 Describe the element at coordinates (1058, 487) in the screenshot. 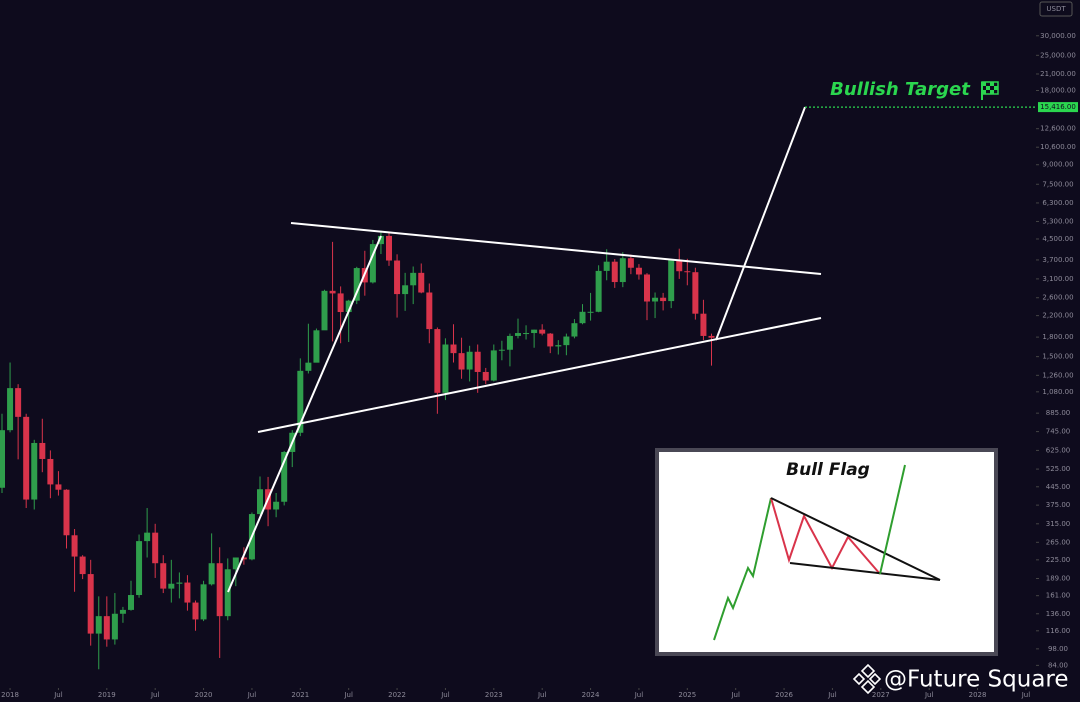

I see `y-tick-label: 445.00` at that location.